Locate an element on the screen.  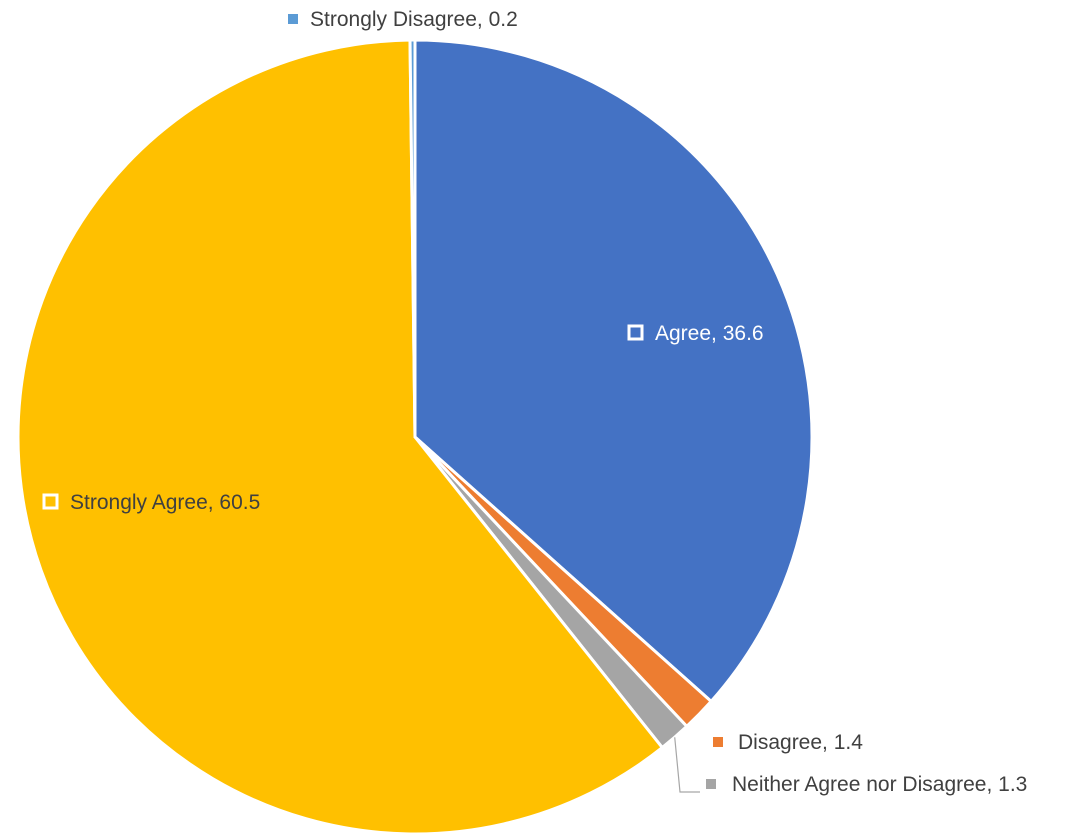
label-marker-agree is located at coordinates (635, 332).